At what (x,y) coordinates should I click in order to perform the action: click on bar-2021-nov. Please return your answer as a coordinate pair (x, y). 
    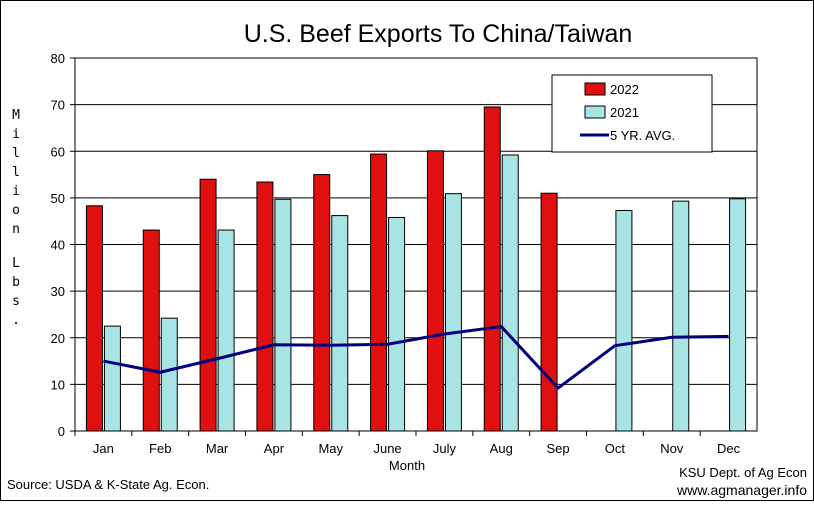
    Looking at the image, I should click on (681, 316).